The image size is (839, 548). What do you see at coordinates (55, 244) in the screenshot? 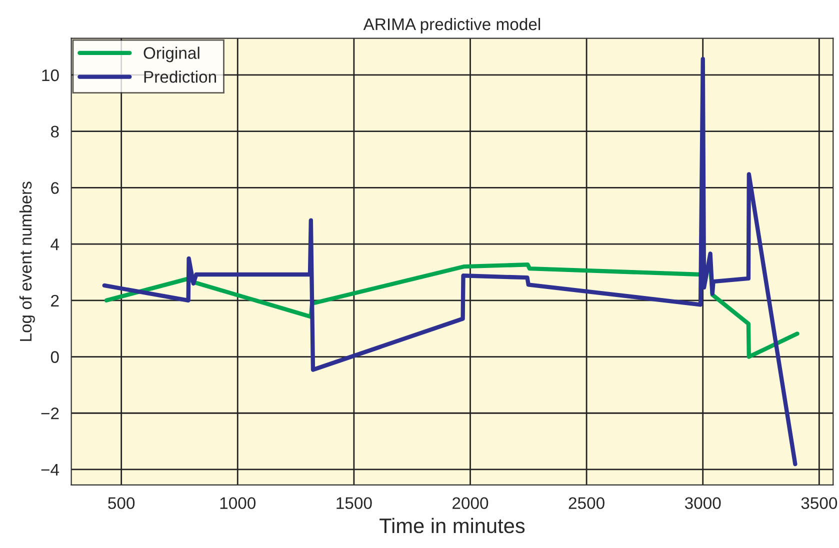
I see `y-tick-label: 4` at bounding box center [55, 244].